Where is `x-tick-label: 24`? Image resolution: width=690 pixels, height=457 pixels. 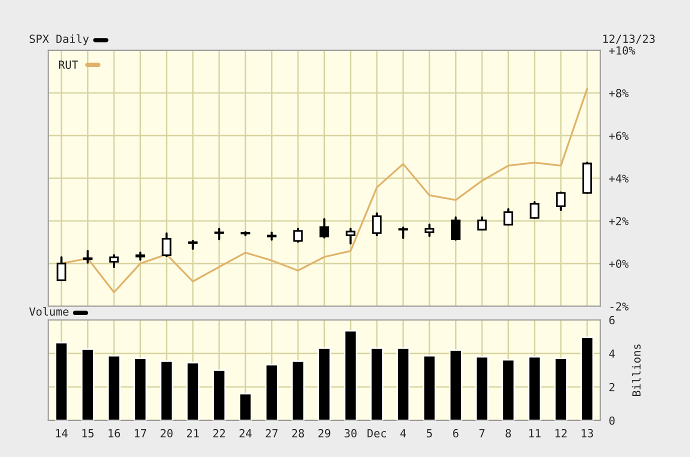
x-tick-label: 24 is located at coordinates (246, 433).